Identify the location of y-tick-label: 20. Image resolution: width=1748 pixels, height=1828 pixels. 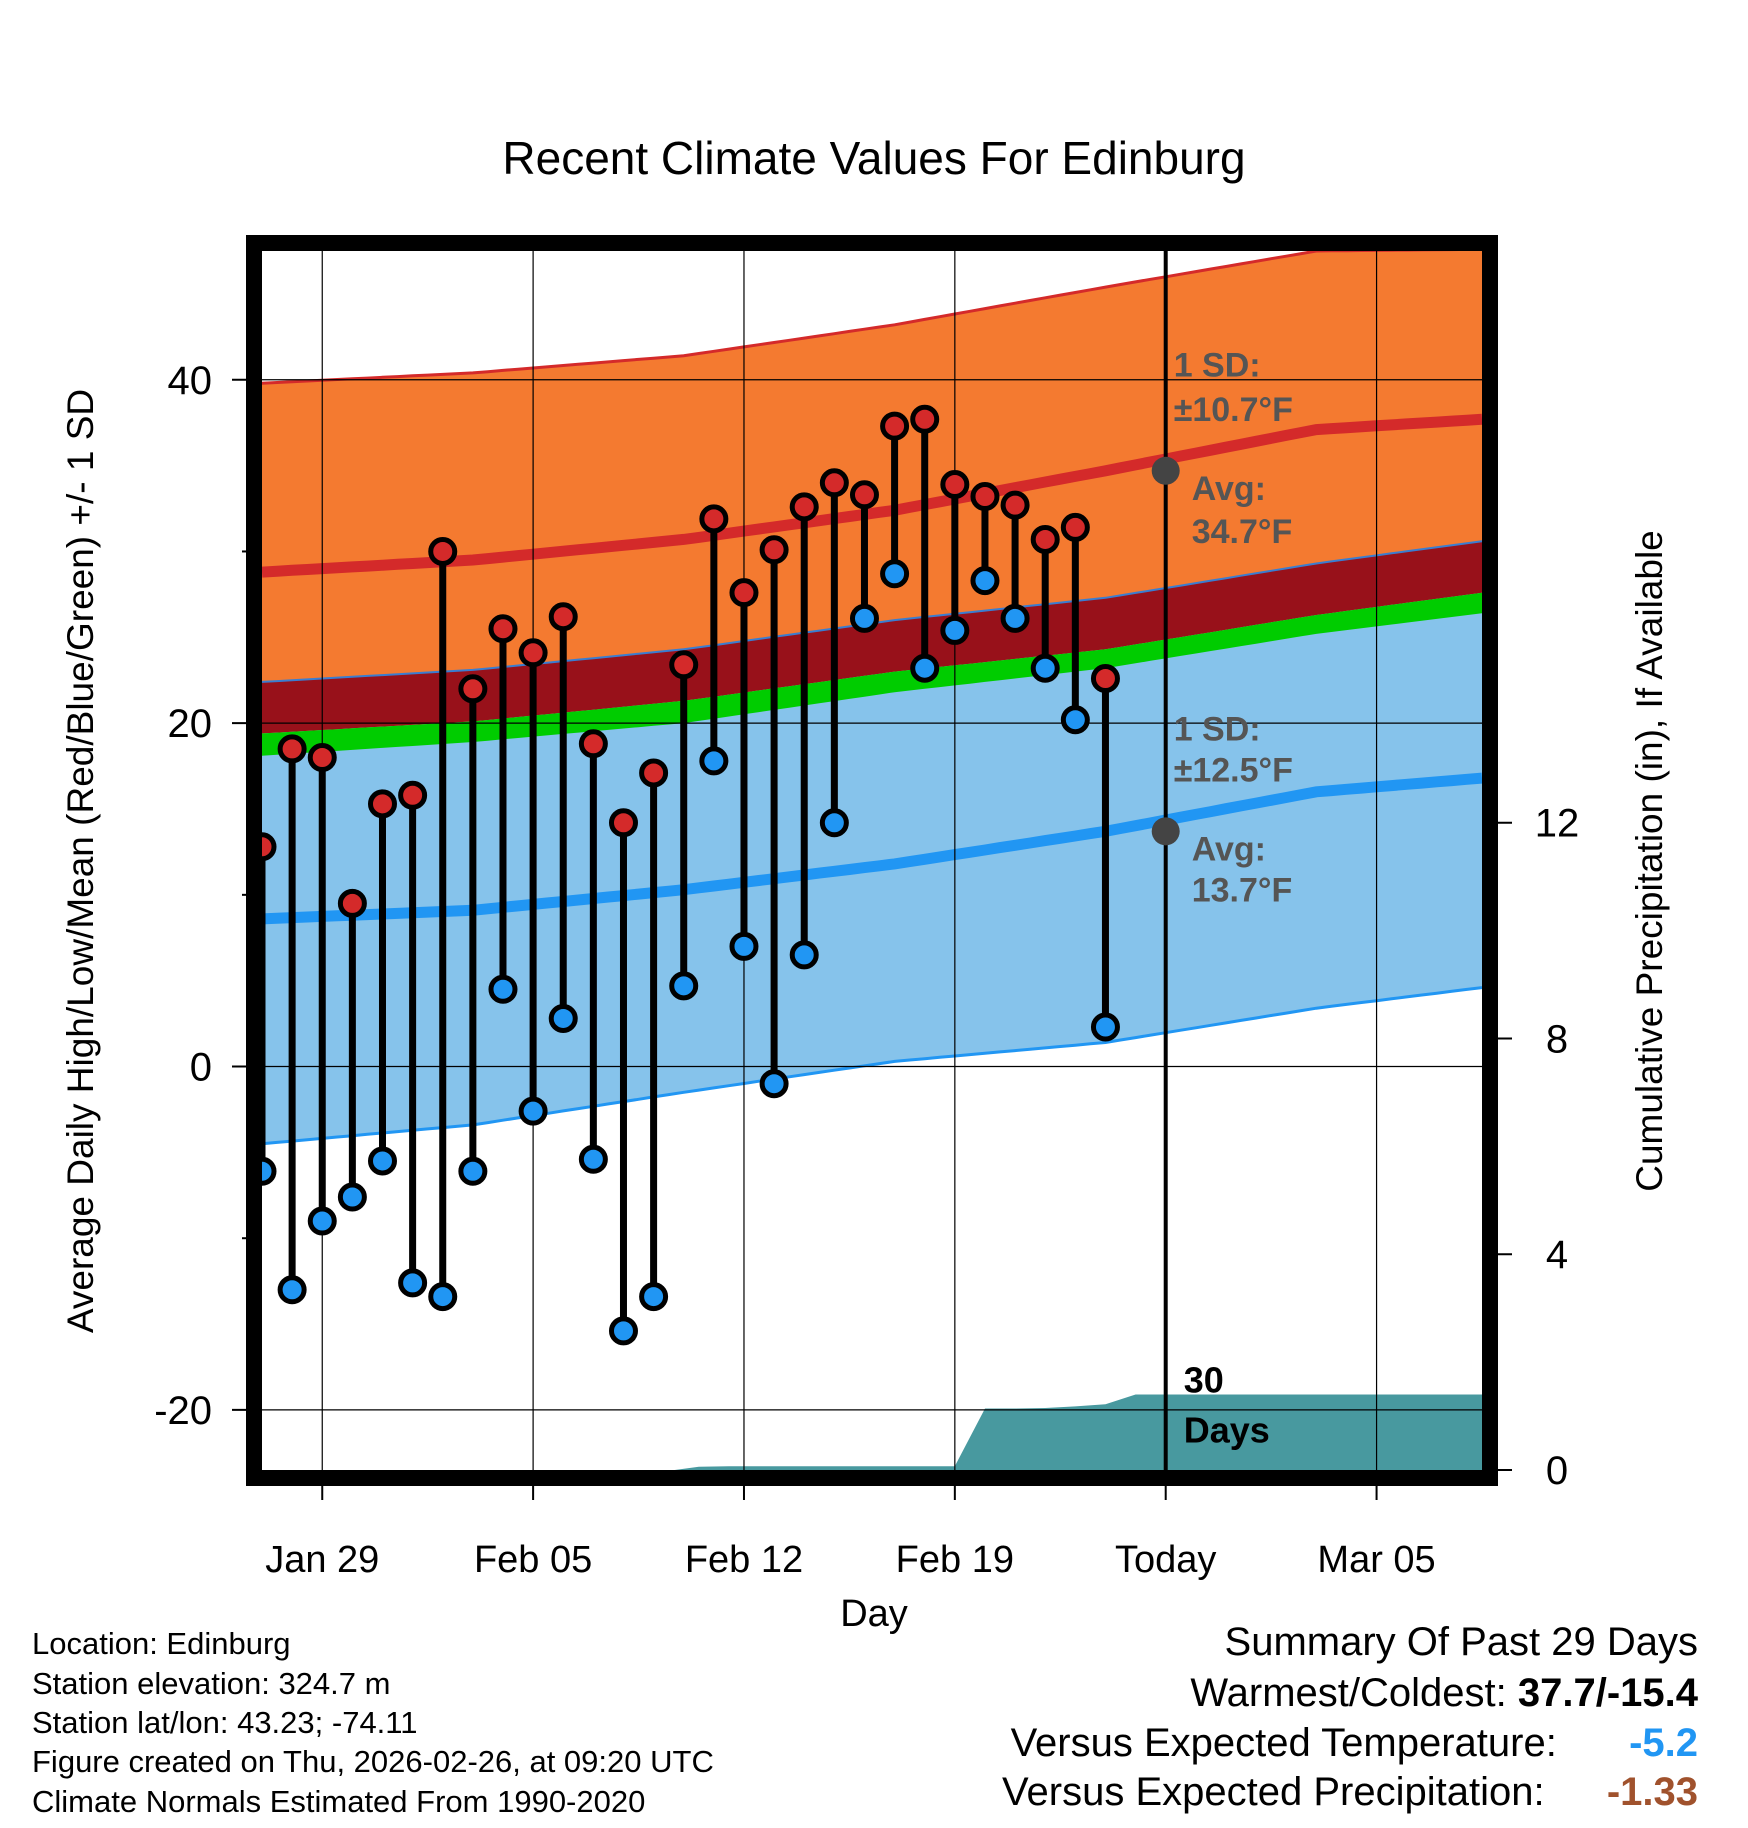
(190, 724).